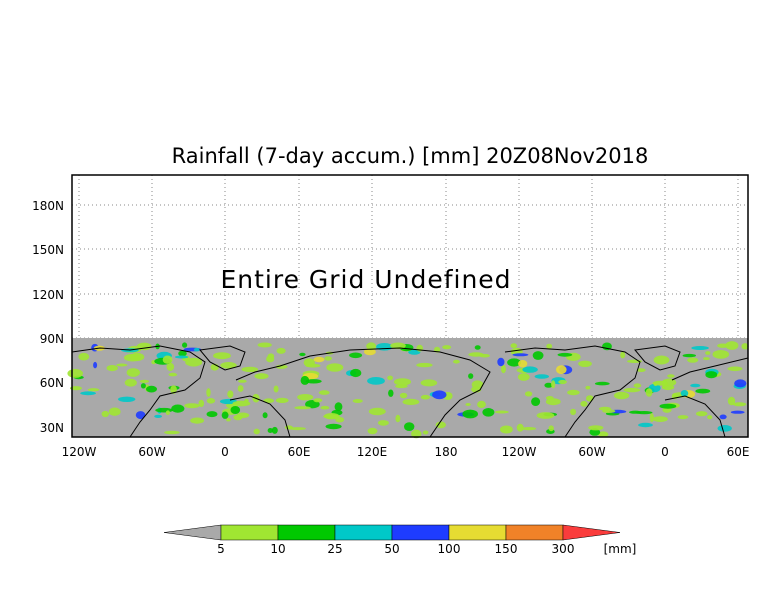  Describe the element at coordinates (620, 549) in the screenshot. I see `colorbar-unit: [mm]` at that location.